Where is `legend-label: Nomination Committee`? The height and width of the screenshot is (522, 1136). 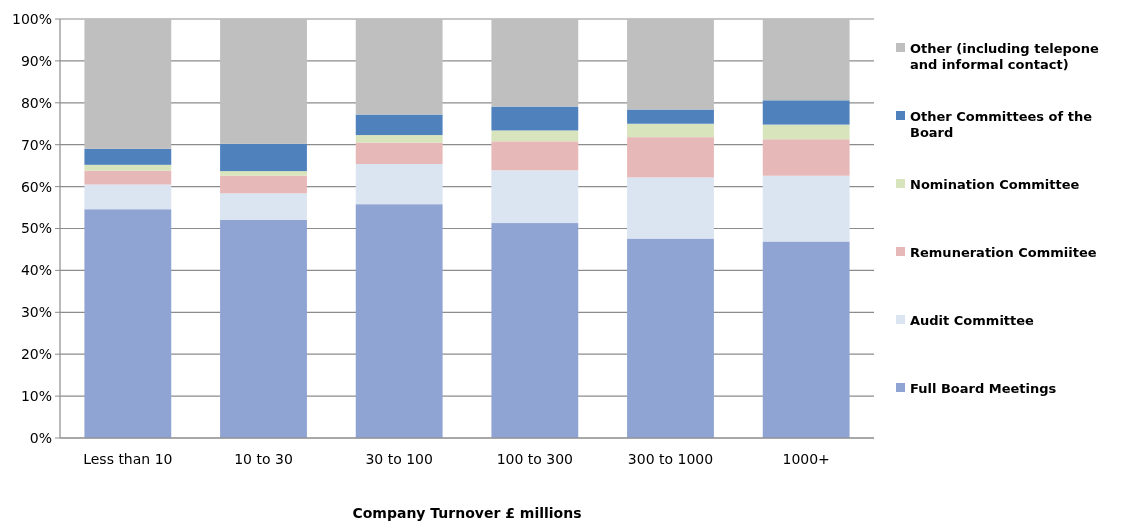 legend-label: Nomination Committee is located at coordinates (995, 184).